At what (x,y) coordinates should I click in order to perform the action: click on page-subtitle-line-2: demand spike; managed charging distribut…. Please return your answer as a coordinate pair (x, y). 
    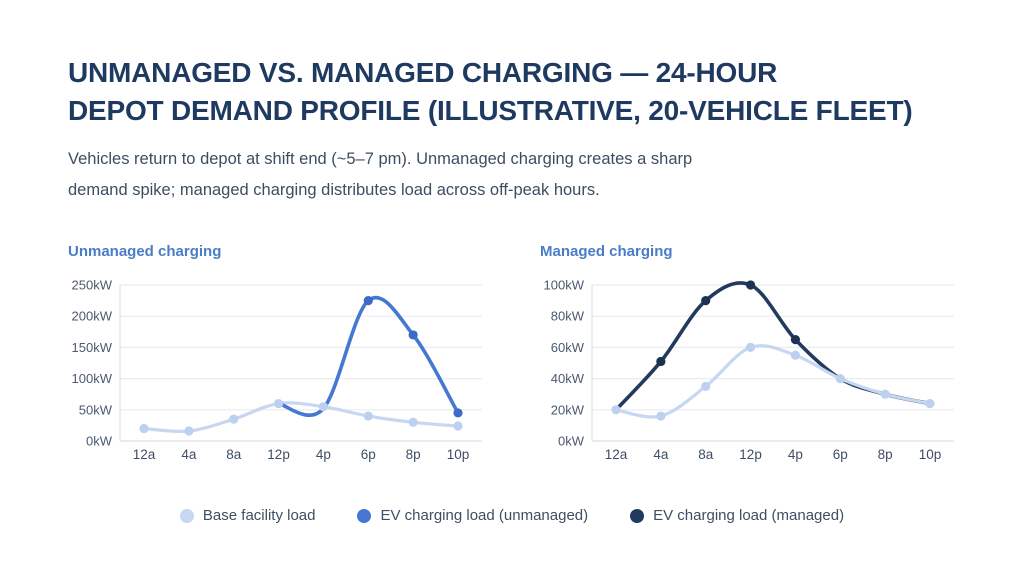
    Looking at the image, I should click on (334, 190).